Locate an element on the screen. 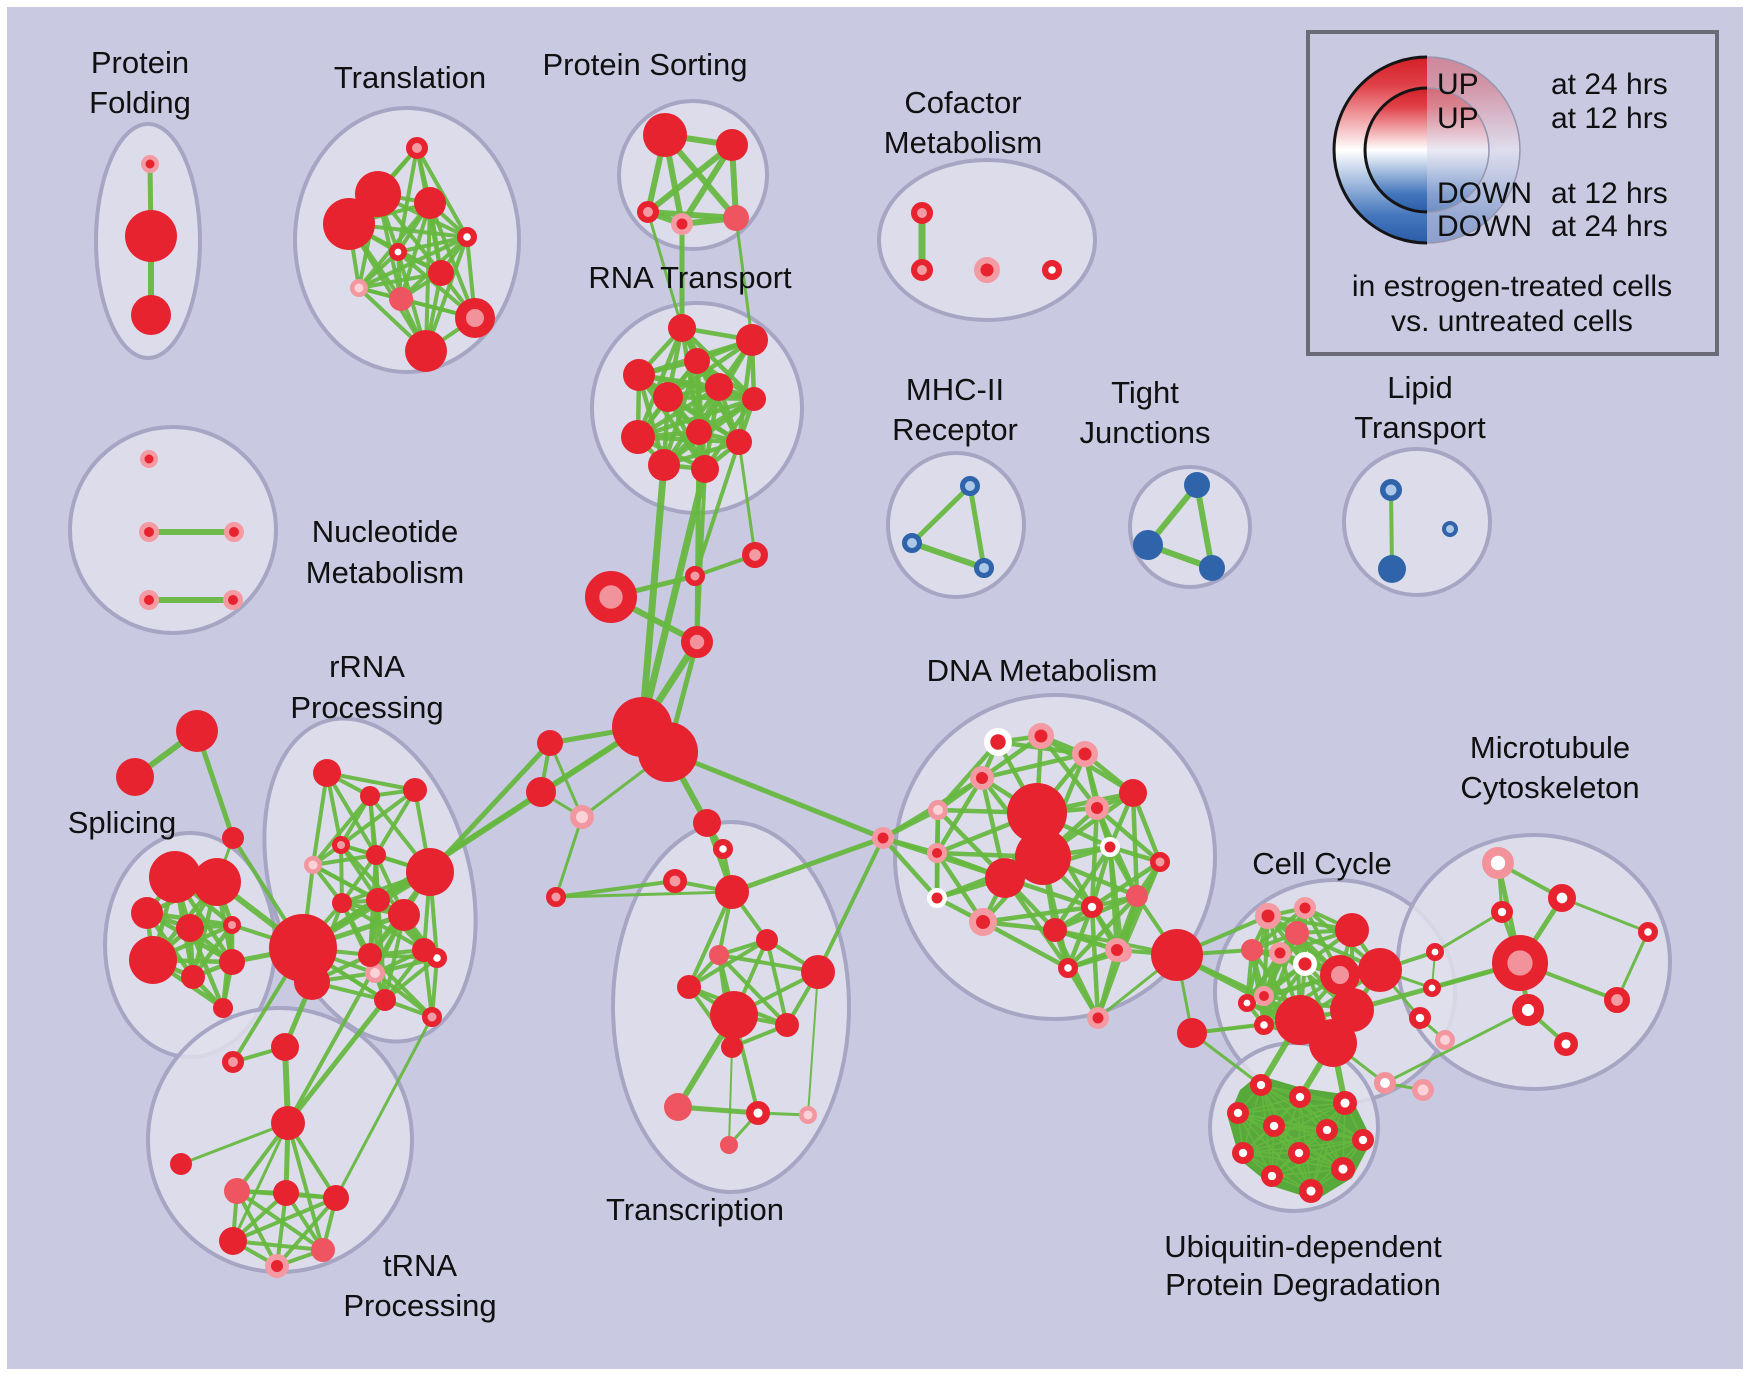  node-c14 is located at coordinates (757, 1112).